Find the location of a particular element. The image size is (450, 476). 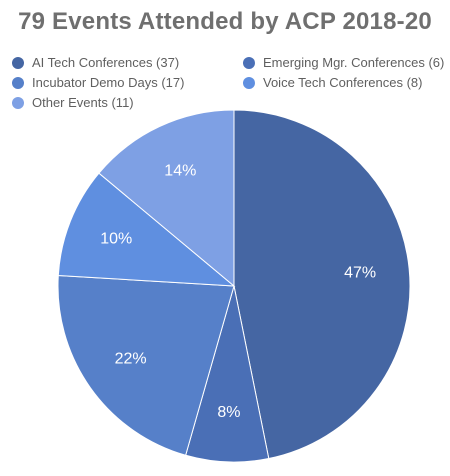

pie-slice-other-events is located at coordinates (166, 198).